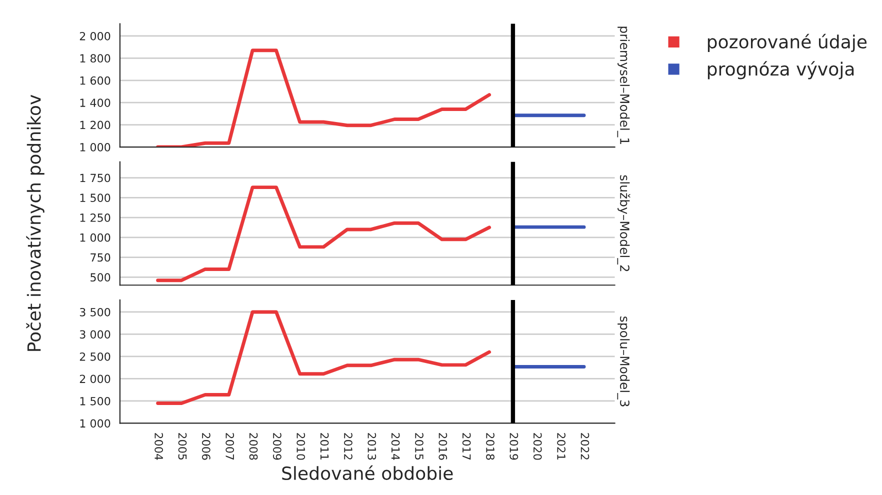 The height and width of the screenshot is (495, 882). Describe the element at coordinates (95, 80) in the screenshot. I see `y-tick-label: 1 600` at that location.